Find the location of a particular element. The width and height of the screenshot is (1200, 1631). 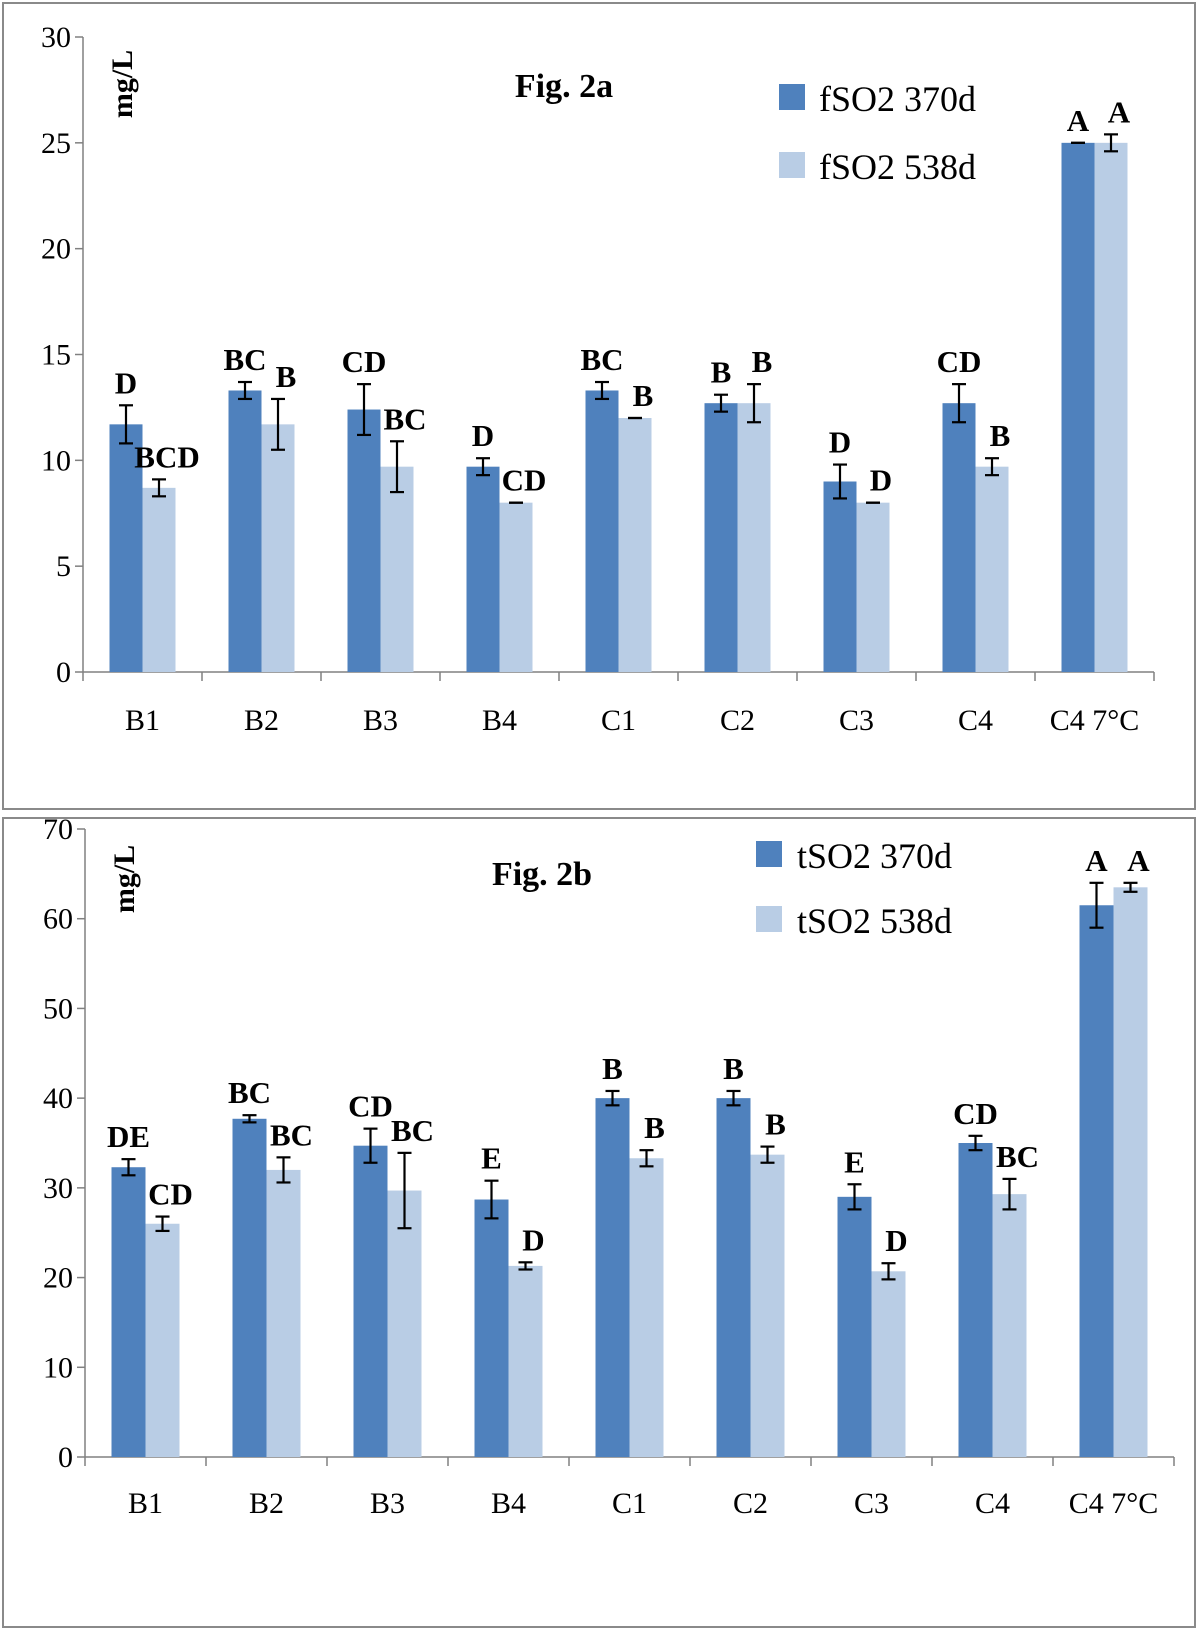

legend-label-1: tSO2 538d is located at coordinates (874, 921).